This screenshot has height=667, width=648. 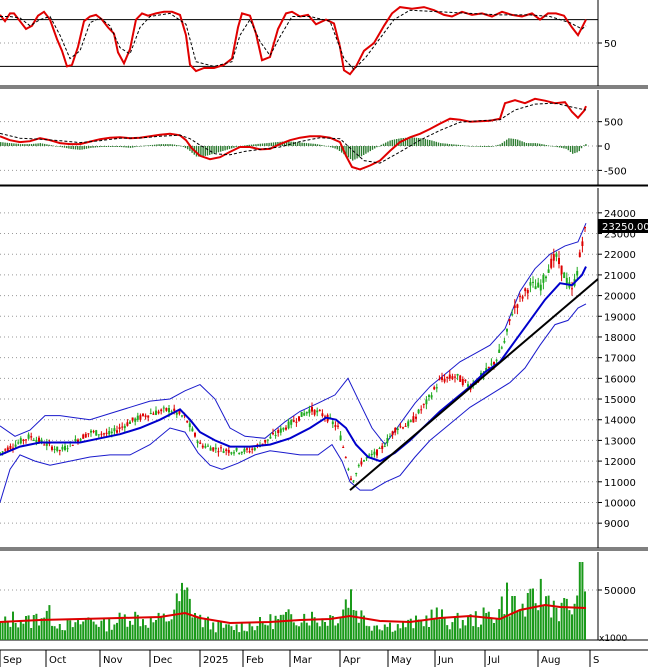 What do you see at coordinates (493, 660) in the screenshot?
I see `x-axis-tick-label: Jul` at bounding box center [493, 660].